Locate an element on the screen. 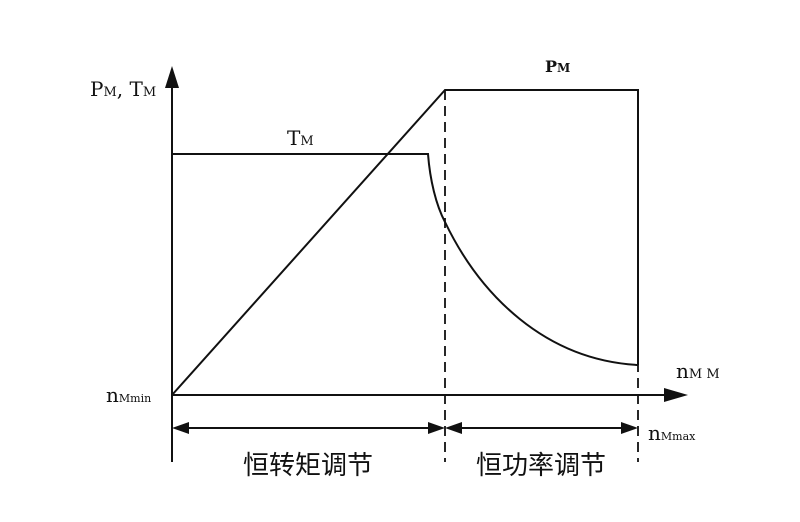  x-axis-arrow-icon is located at coordinates (676, 395).